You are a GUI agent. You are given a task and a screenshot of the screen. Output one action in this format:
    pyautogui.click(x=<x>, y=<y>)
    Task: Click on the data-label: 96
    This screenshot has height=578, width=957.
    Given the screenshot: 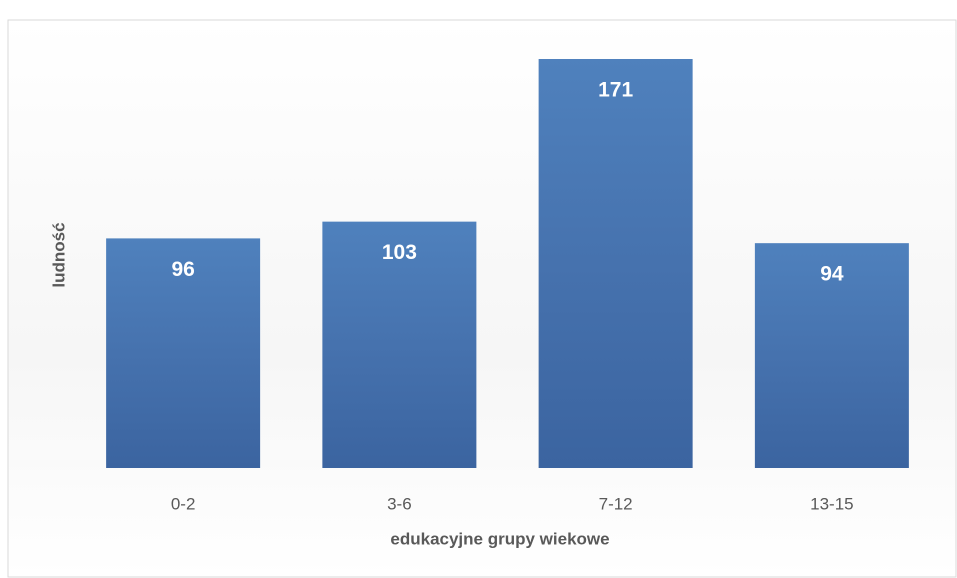 What is the action you would take?
    pyautogui.click(x=182, y=269)
    